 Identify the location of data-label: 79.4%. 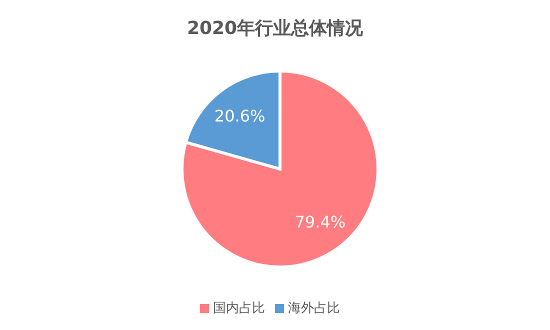
(320, 222).